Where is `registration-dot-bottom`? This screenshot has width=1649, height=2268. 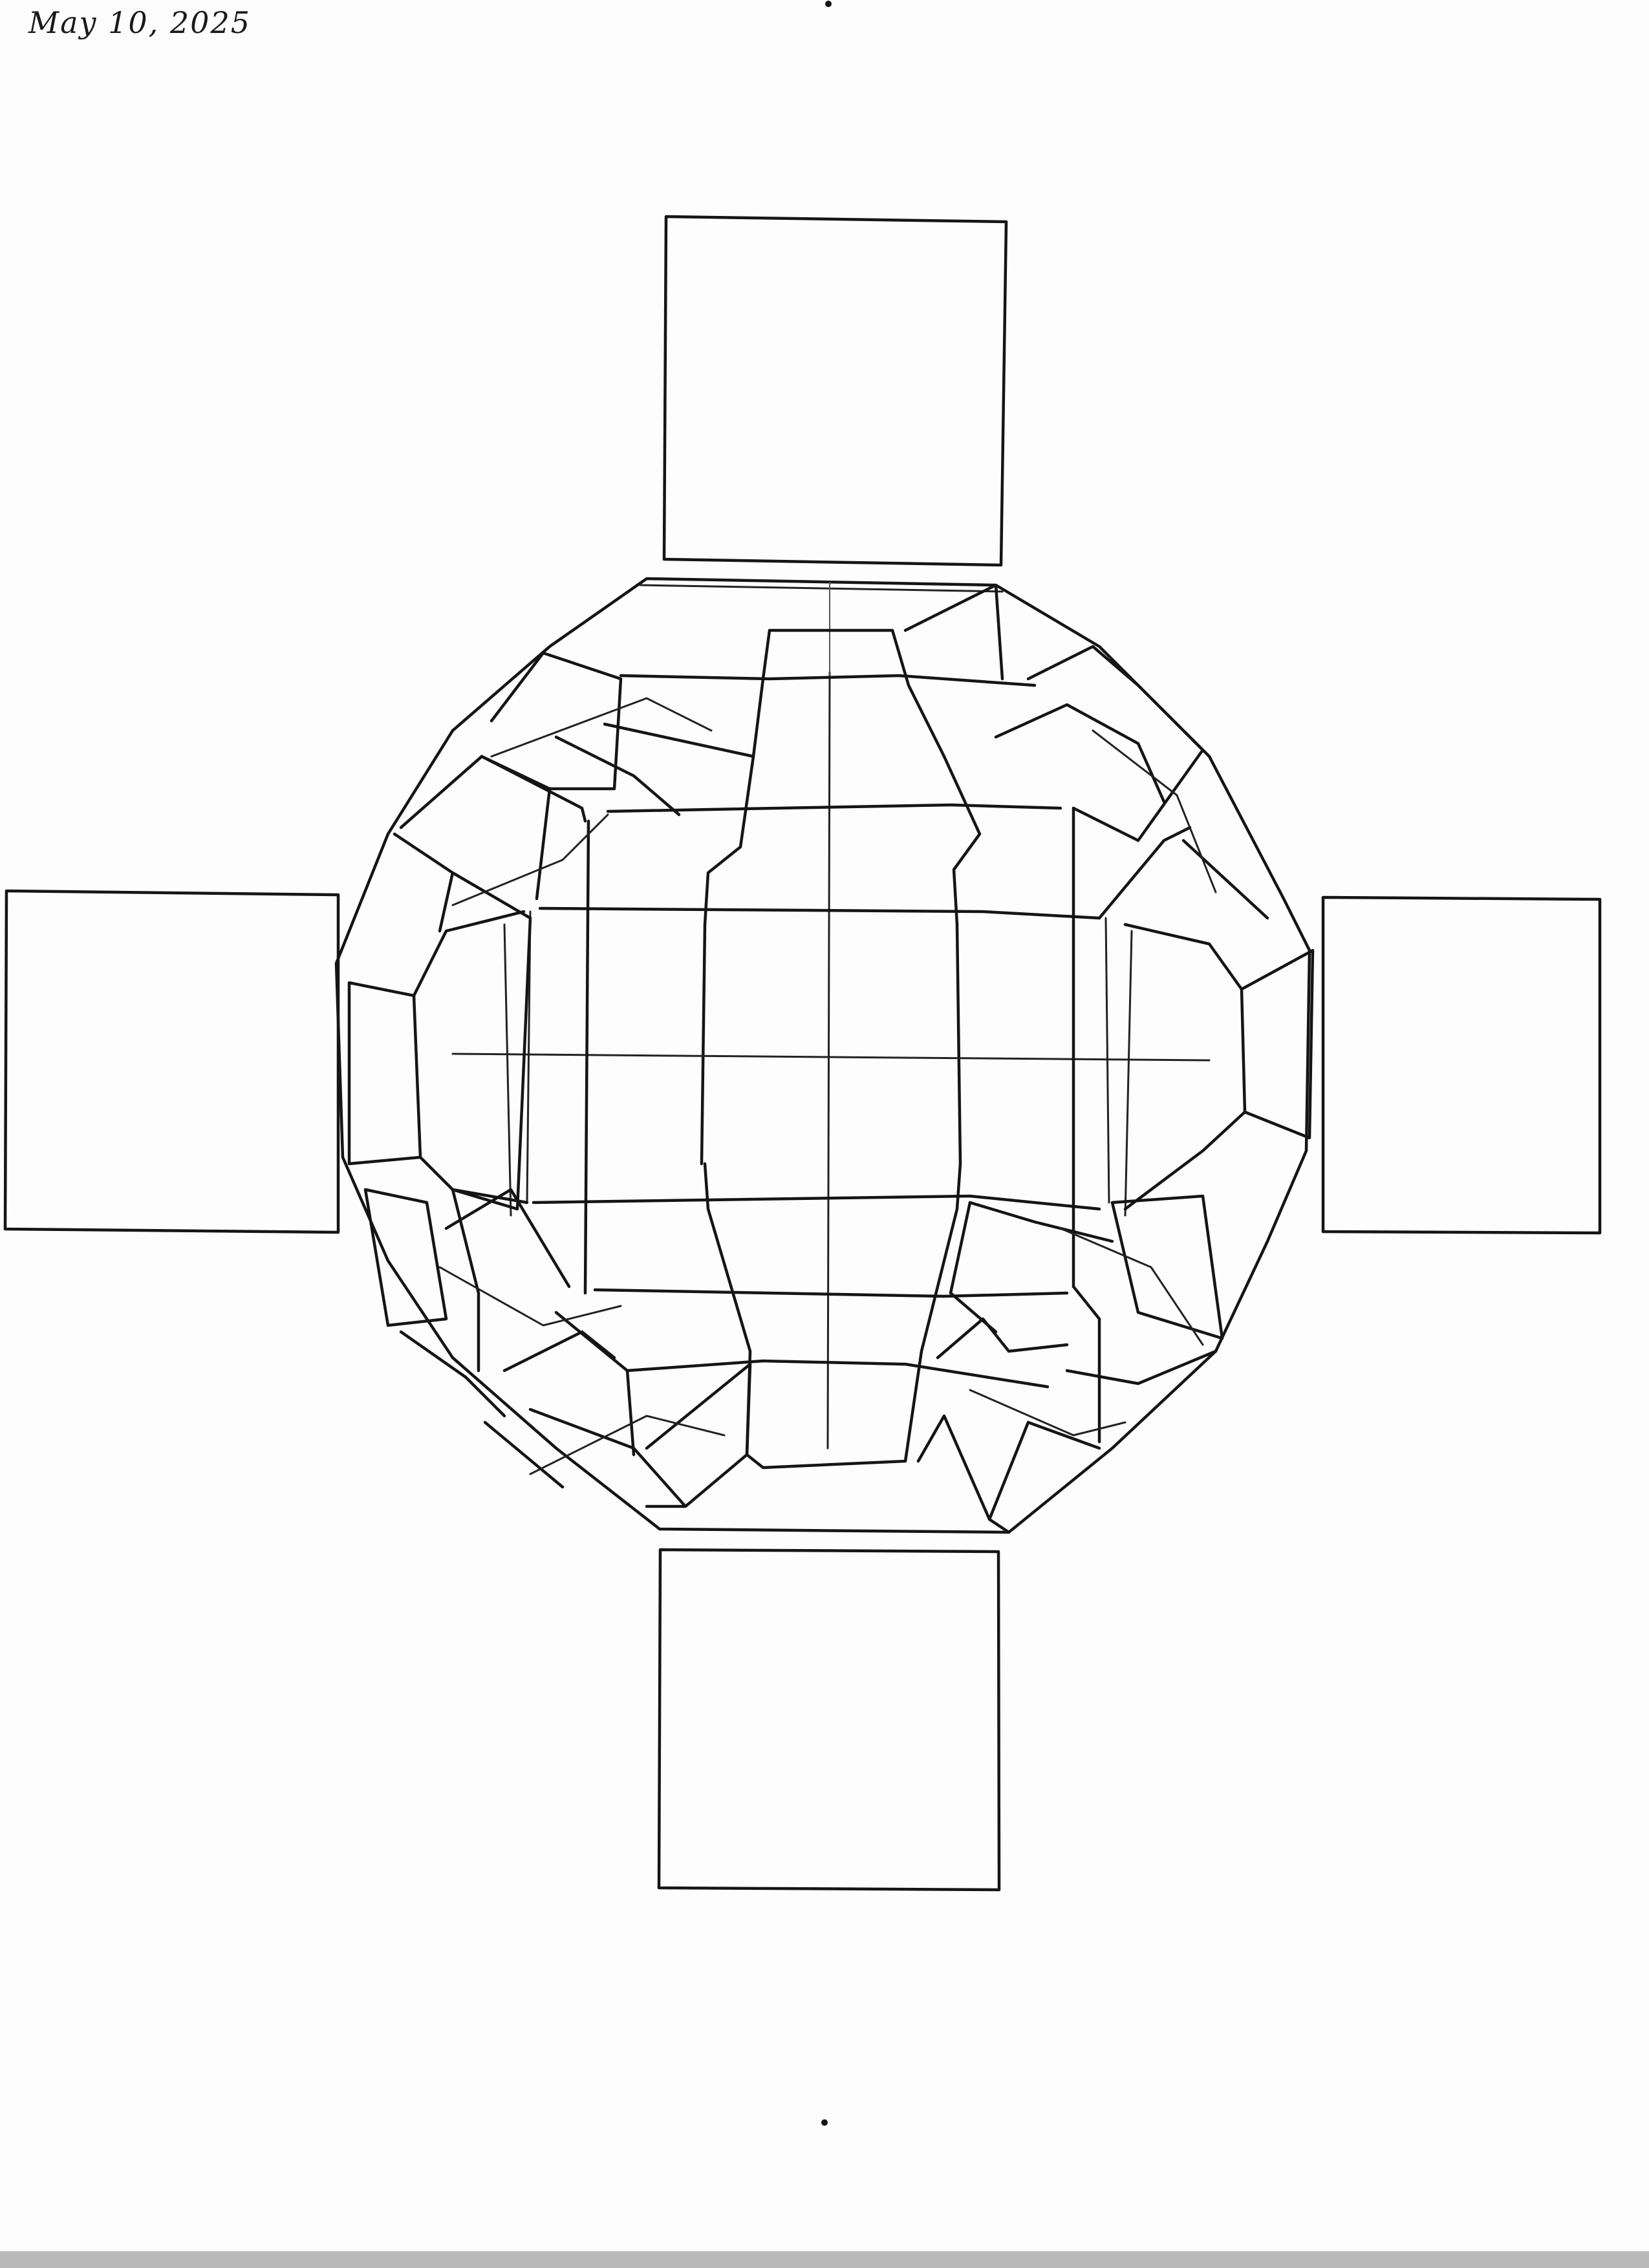
registration-dot-bottom is located at coordinates (824, 2122).